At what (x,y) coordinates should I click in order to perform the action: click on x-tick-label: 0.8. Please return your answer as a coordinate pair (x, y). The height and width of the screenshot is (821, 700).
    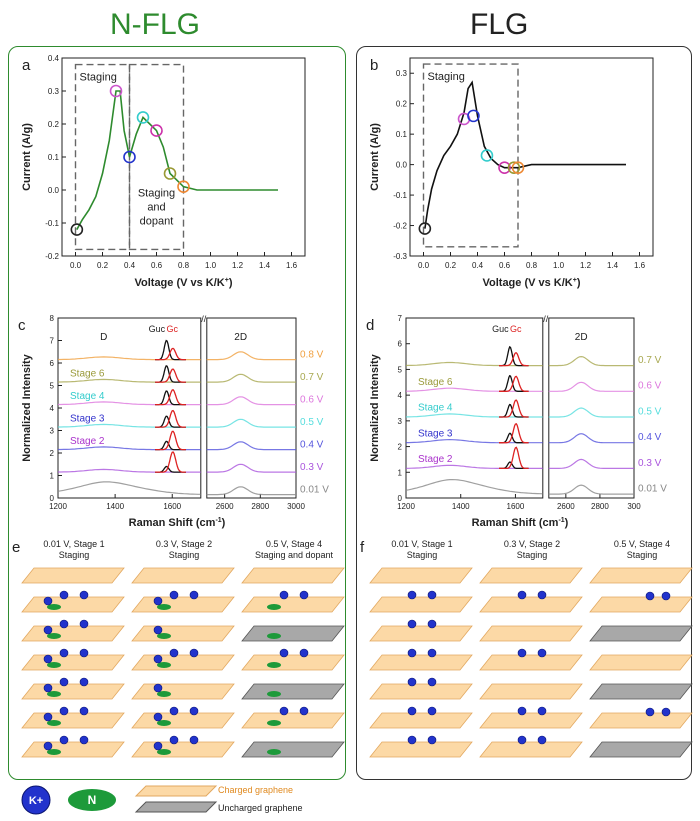
    Looking at the image, I should click on (184, 265).